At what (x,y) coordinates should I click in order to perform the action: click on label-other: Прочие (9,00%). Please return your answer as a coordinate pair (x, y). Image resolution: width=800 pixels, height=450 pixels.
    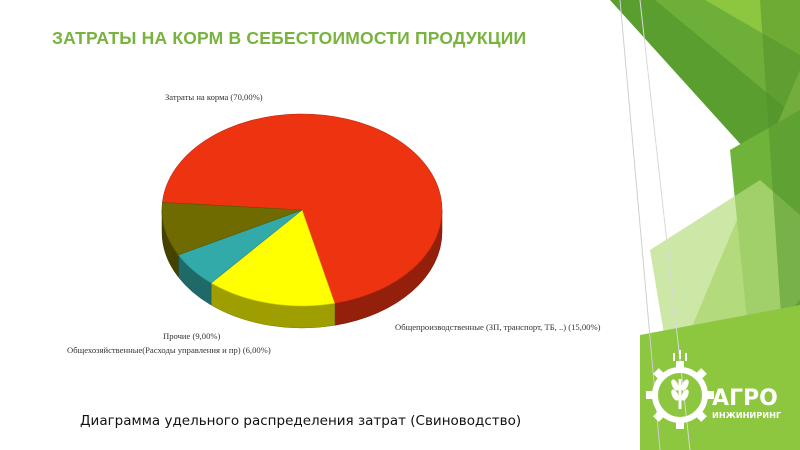
    Looking at the image, I should click on (192, 336).